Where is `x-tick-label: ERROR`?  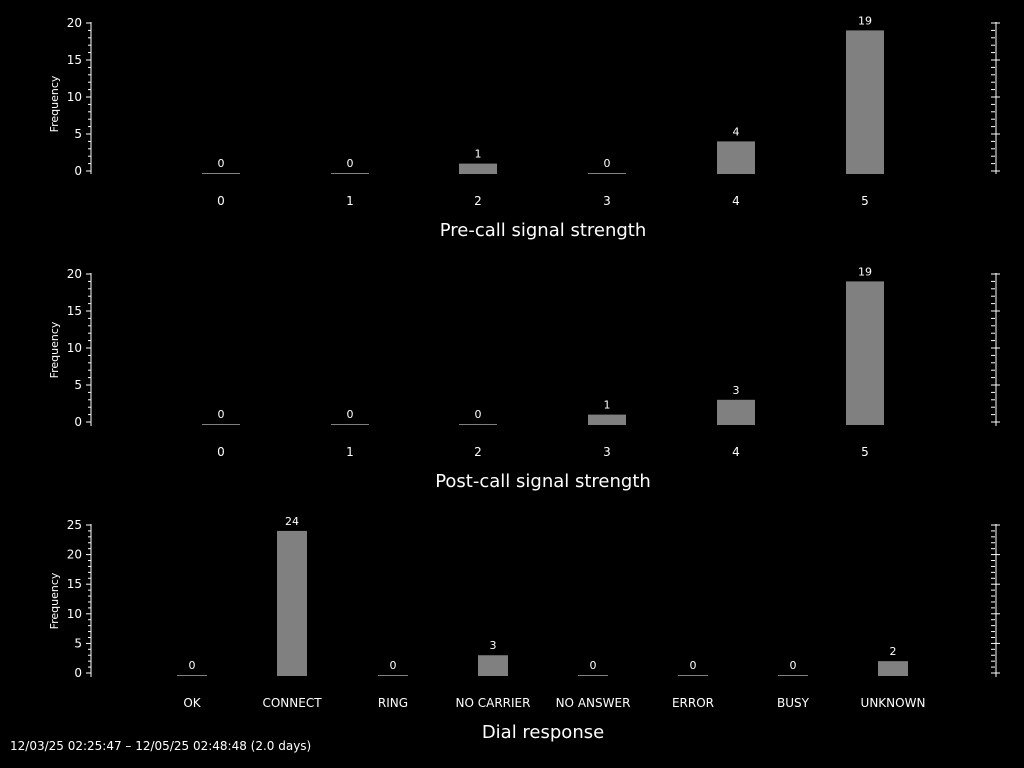 x-tick-label: ERROR is located at coordinates (693, 703).